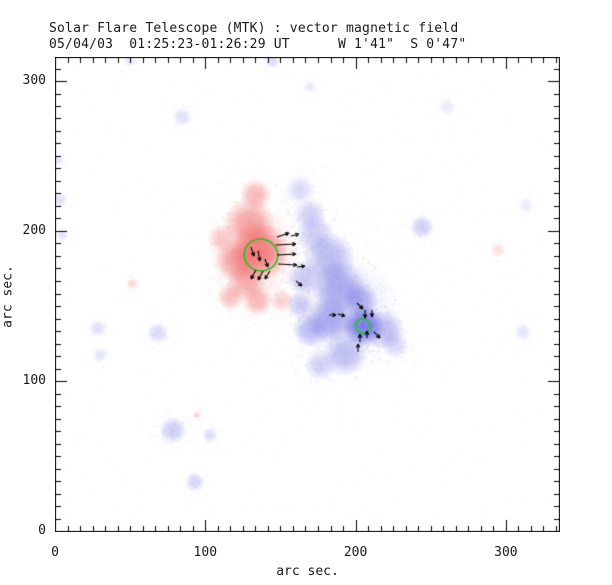  Describe the element at coordinates (42, 530) in the screenshot. I see `y-tick-label: 0` at that location.